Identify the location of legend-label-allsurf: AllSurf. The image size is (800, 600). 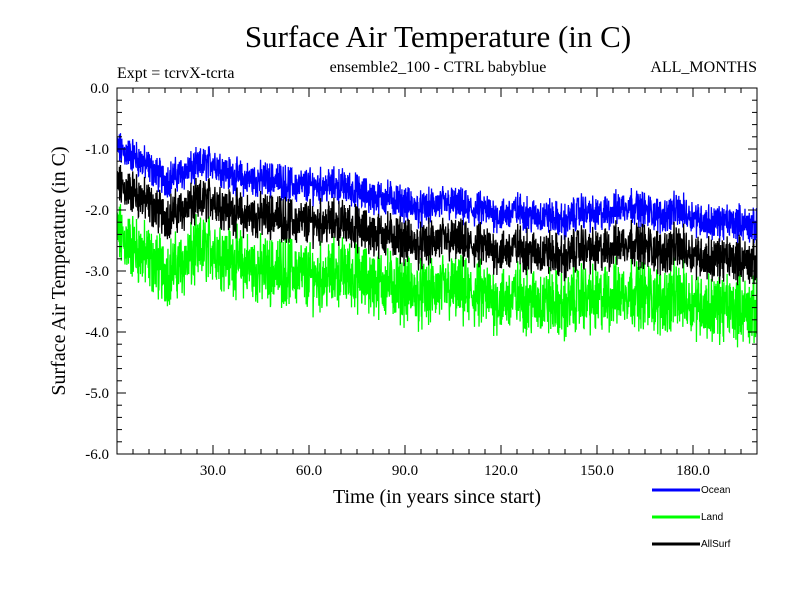
(716, 544).